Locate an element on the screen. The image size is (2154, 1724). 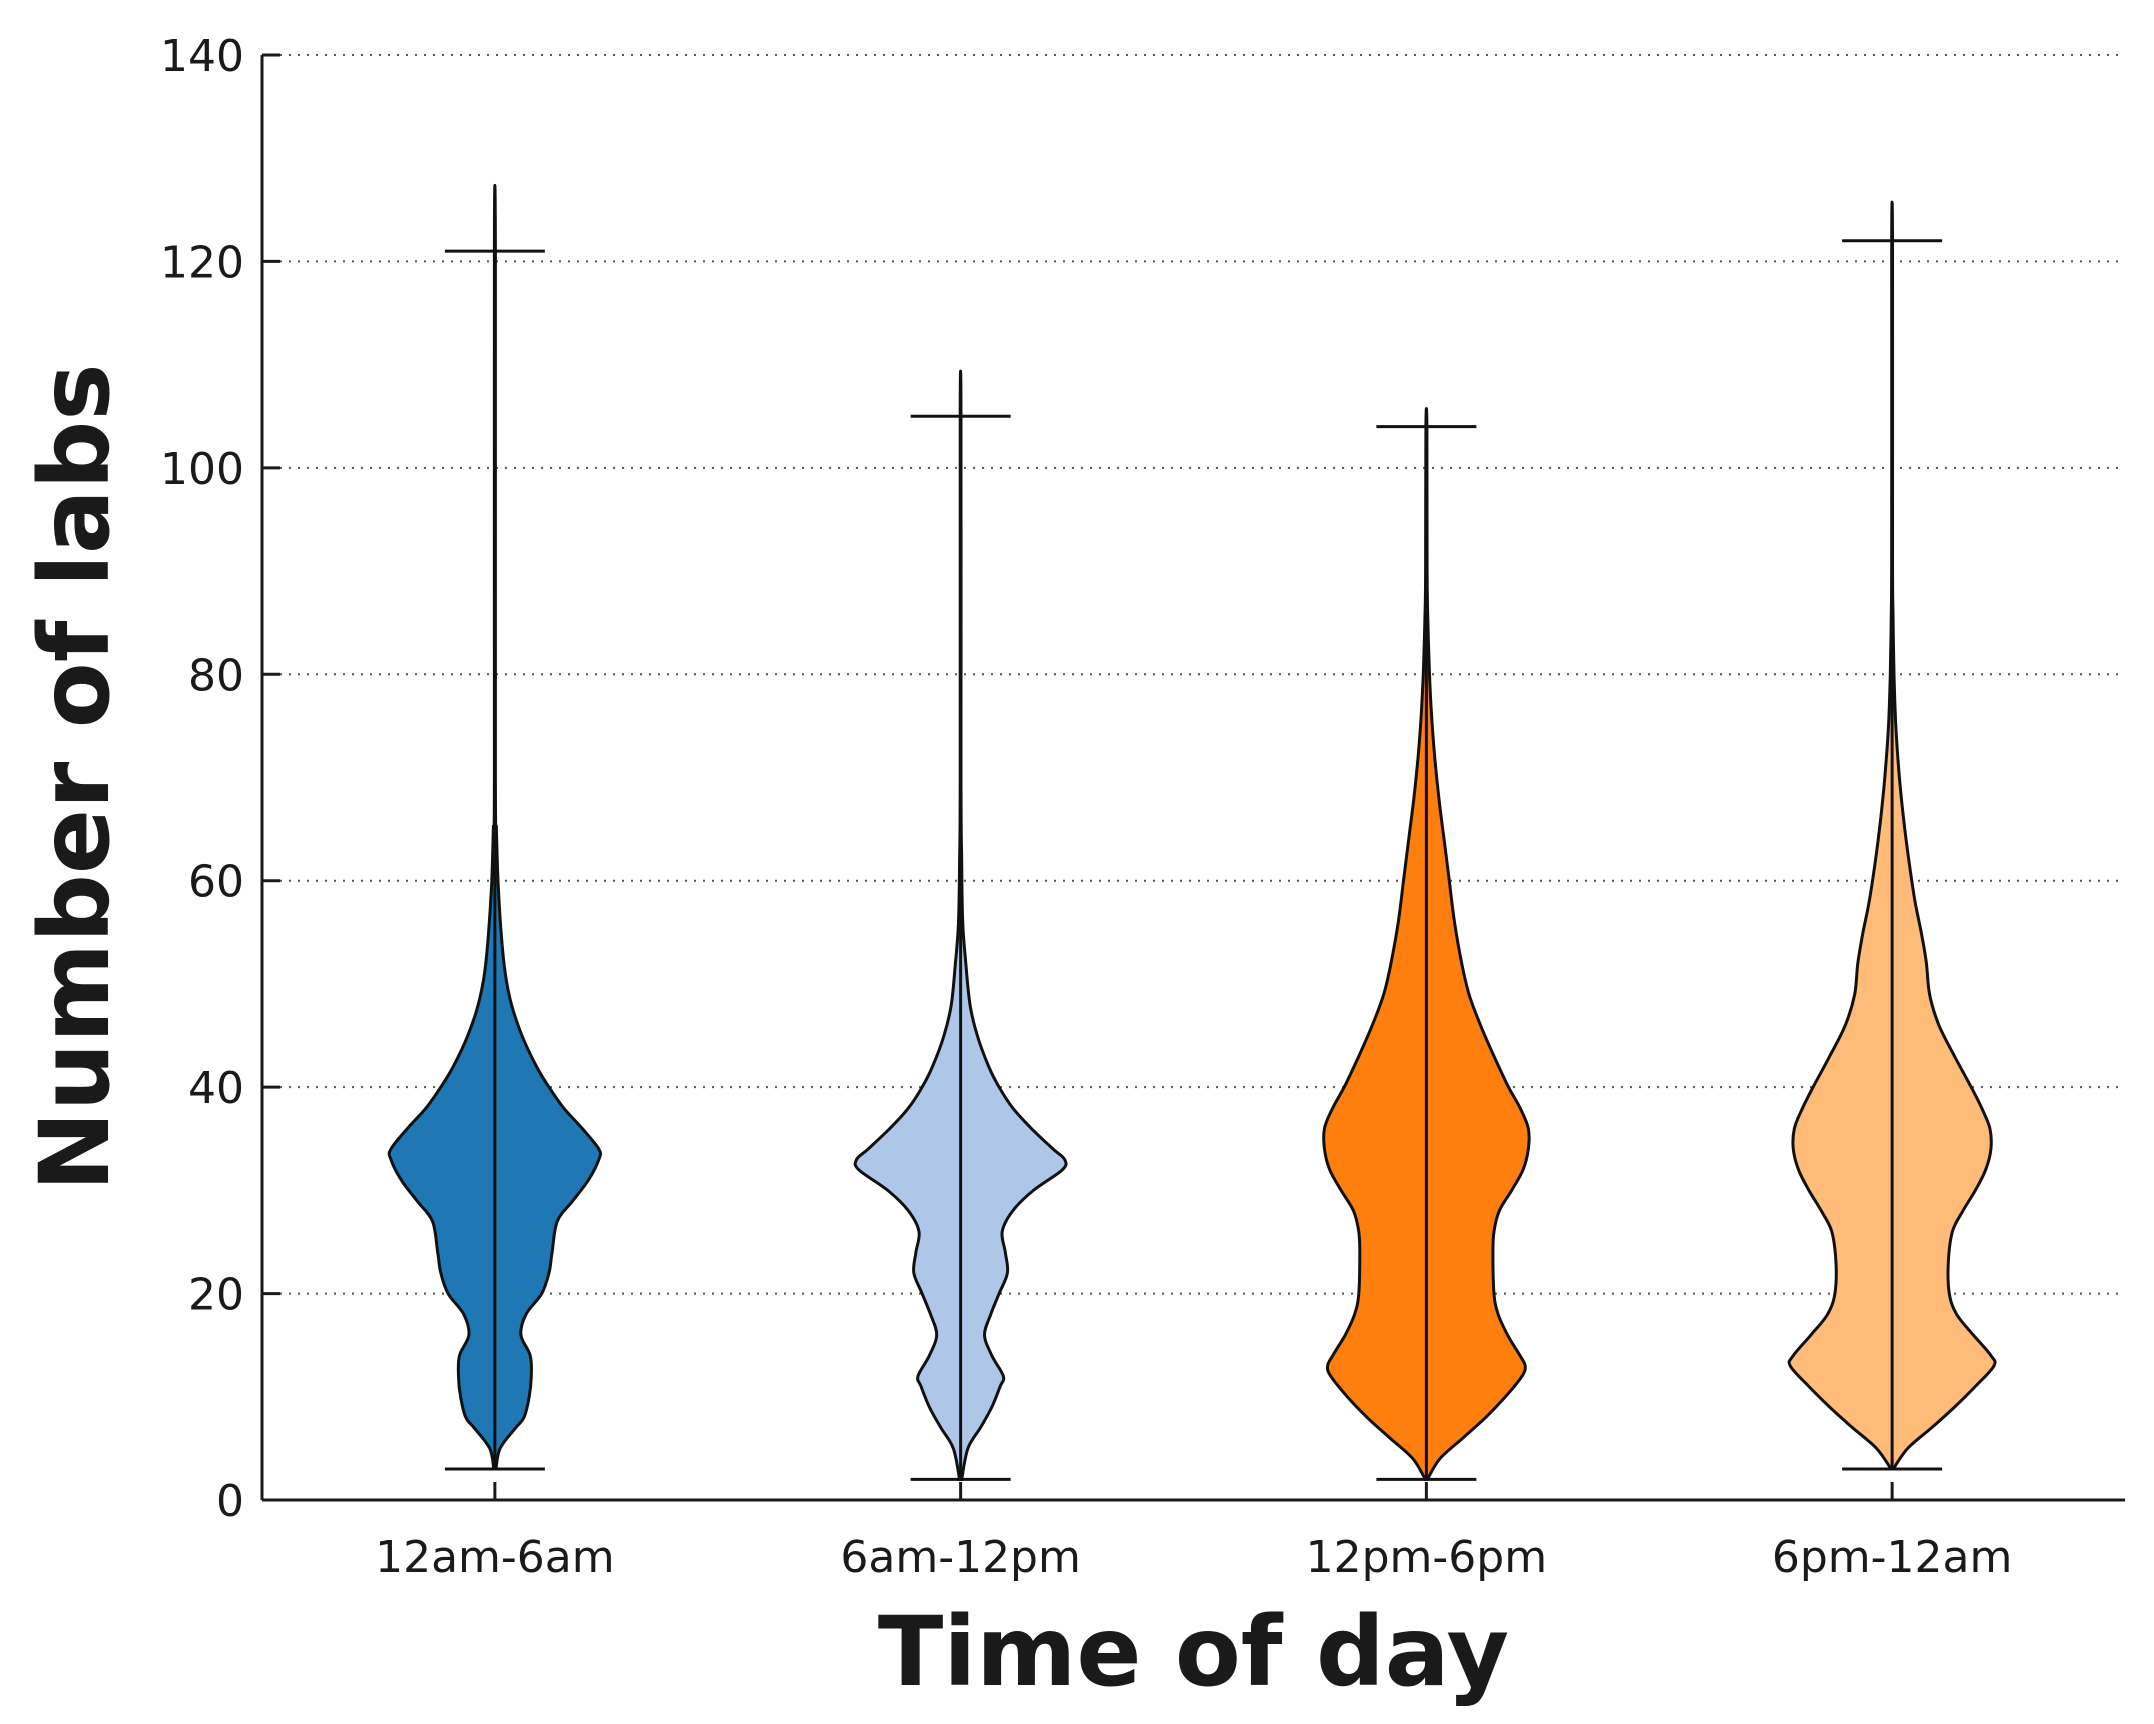
y-tick-label: 40 is located at coordinates (216, 1088).